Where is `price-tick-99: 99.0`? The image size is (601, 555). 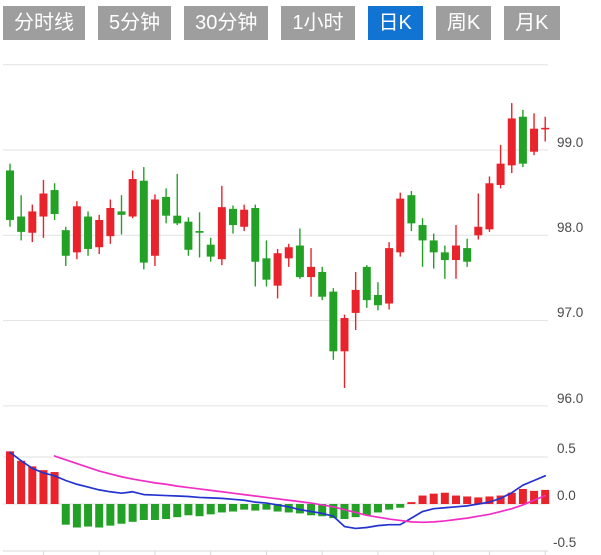
price-tick-99: 99.0 is located at coordinates (570, 142).